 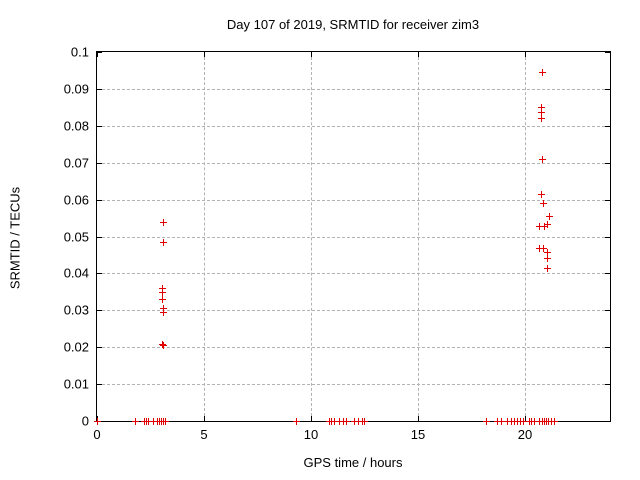 I want to click on x-axis-label: GPS time / hours, so click(x=353, y=462).